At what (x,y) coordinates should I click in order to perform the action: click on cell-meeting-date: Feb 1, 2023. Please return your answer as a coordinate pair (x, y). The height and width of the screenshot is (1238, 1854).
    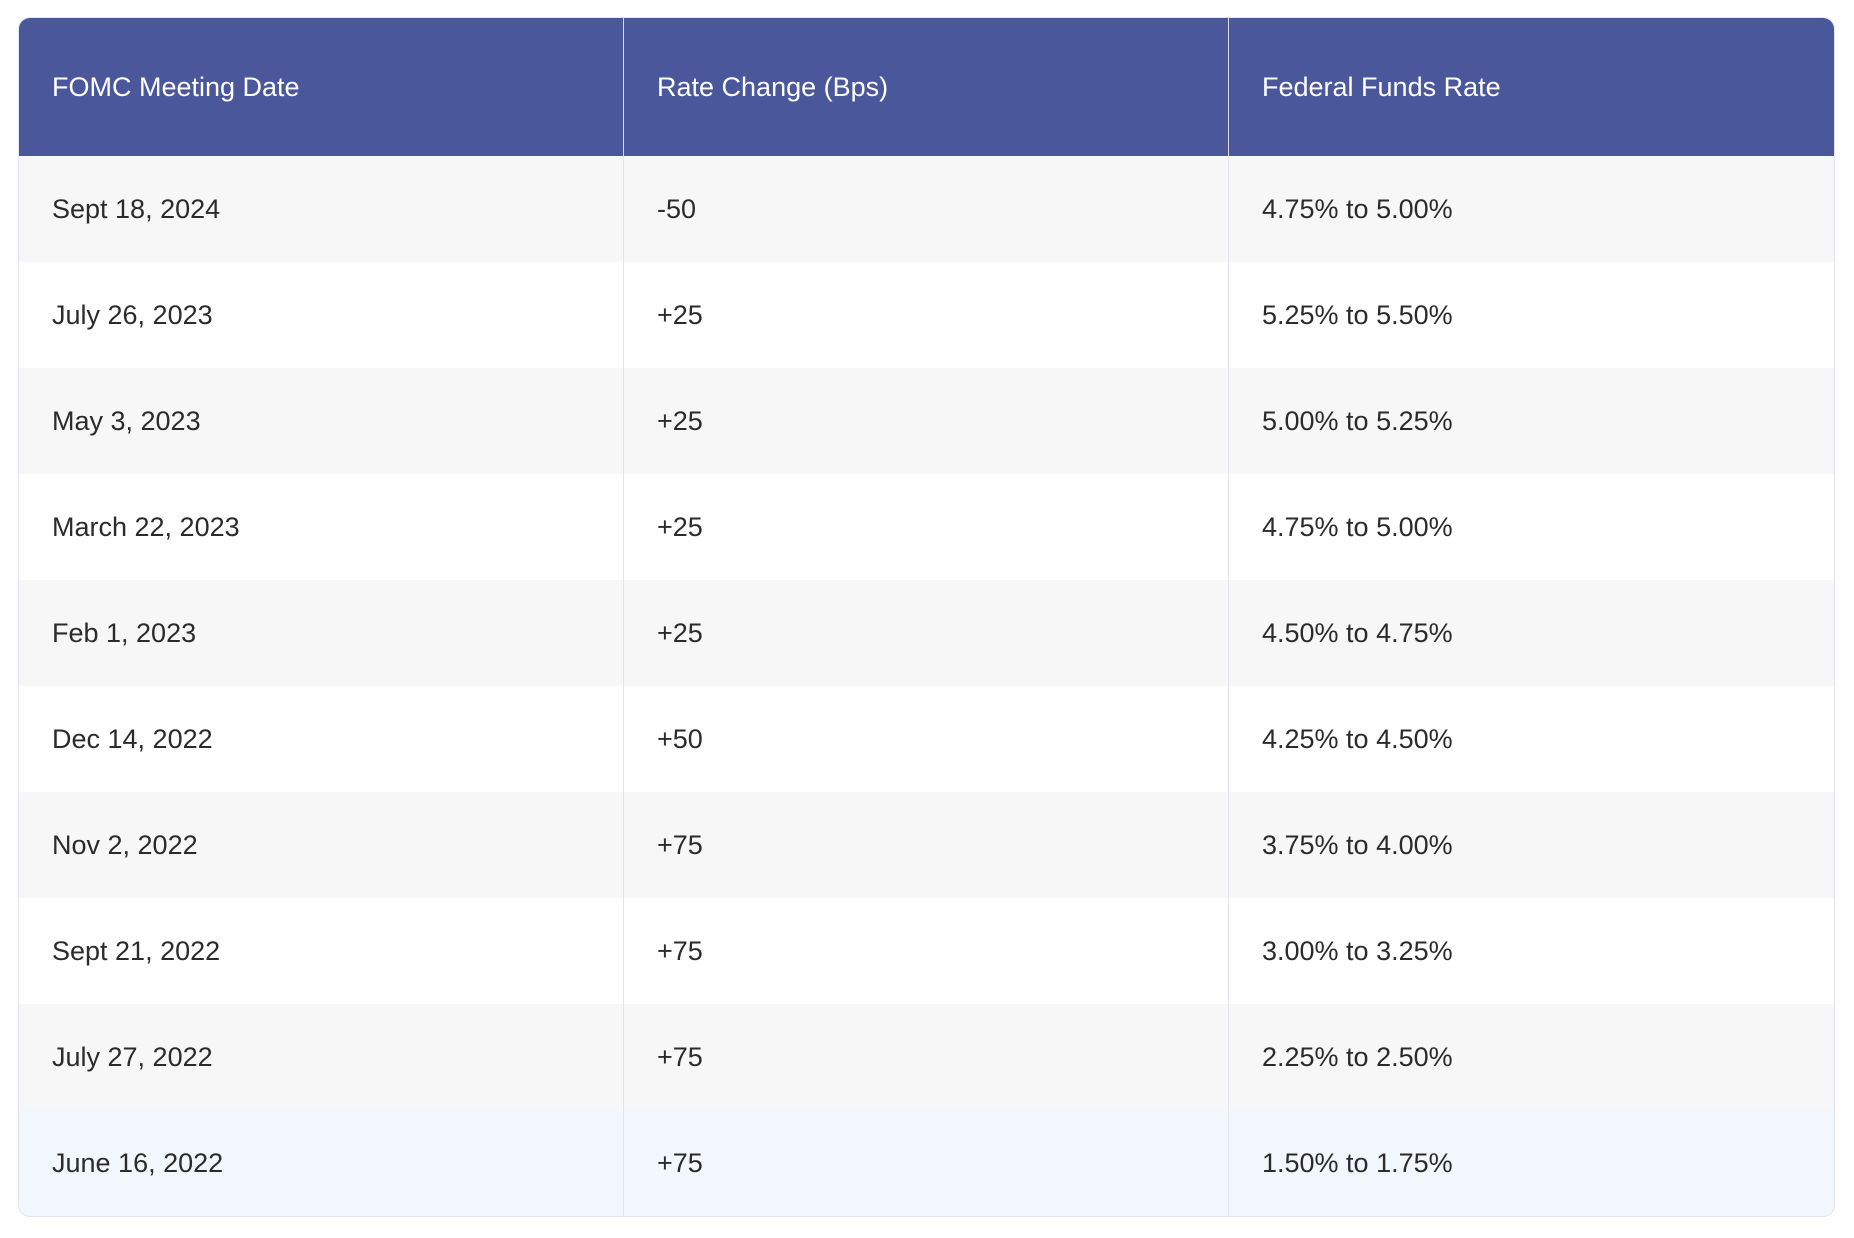
    Looking at the image, I should click on (321, 633).